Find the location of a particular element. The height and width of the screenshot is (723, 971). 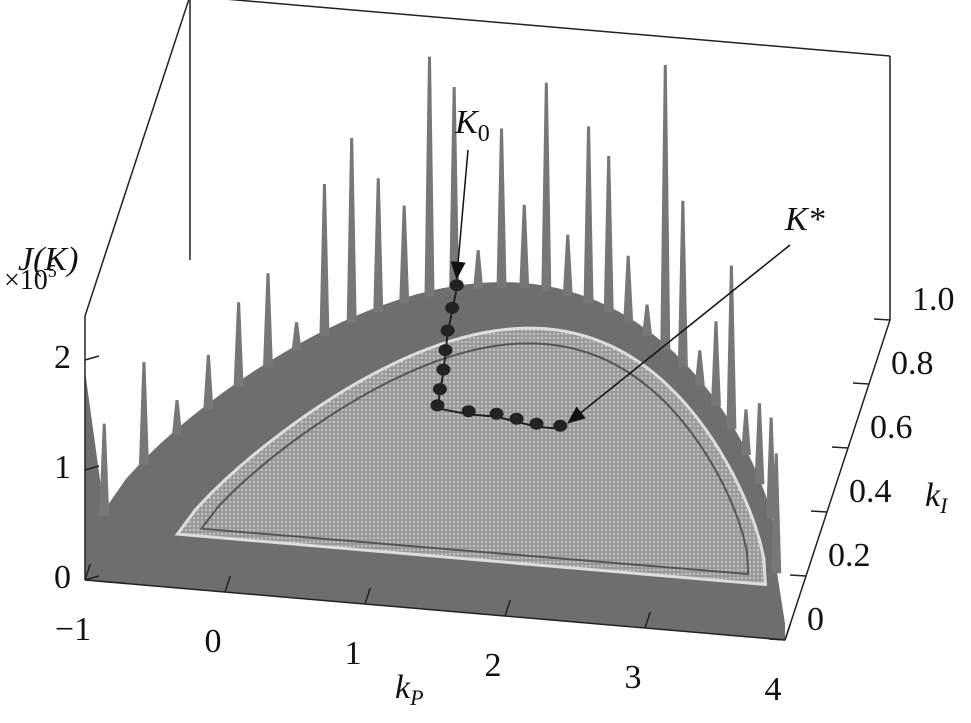

z-tick-label: 0 is located at coordinates (62, 577).